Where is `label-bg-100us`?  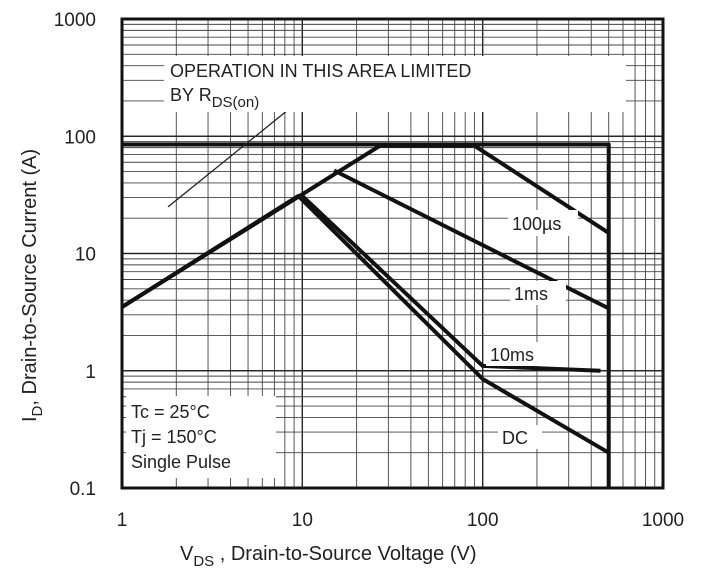
label-bg-100us is located at coordinates (543, 223).